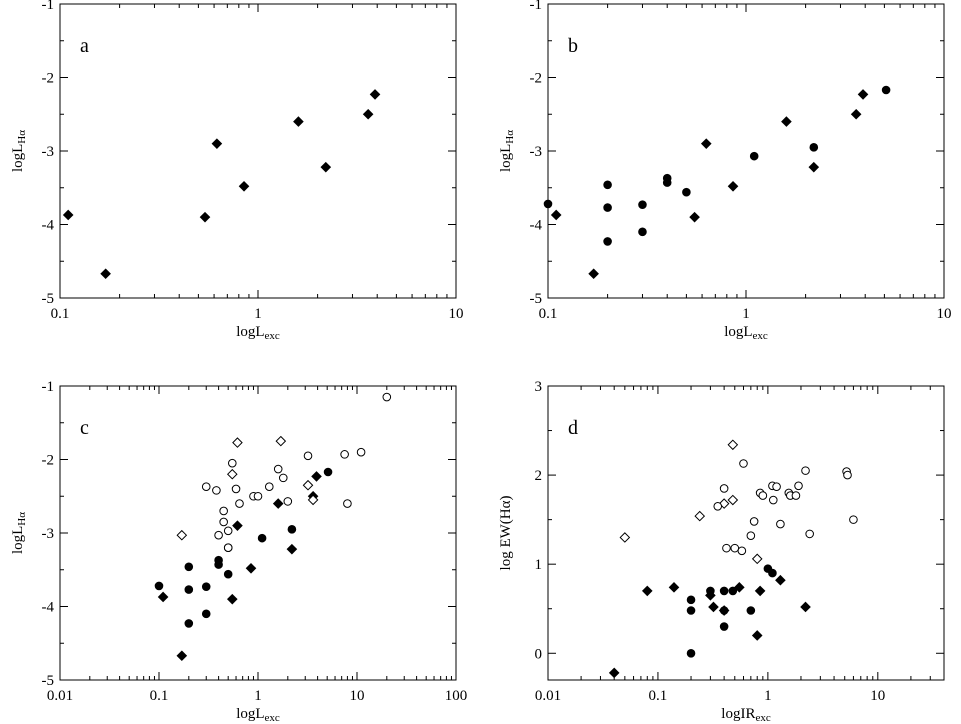 This screenshot has height=724, width=961. What do you see at coordinates (456, 696) in the screenshot?
I see `x-tick-label: 100` at bounding box center [456, 696].